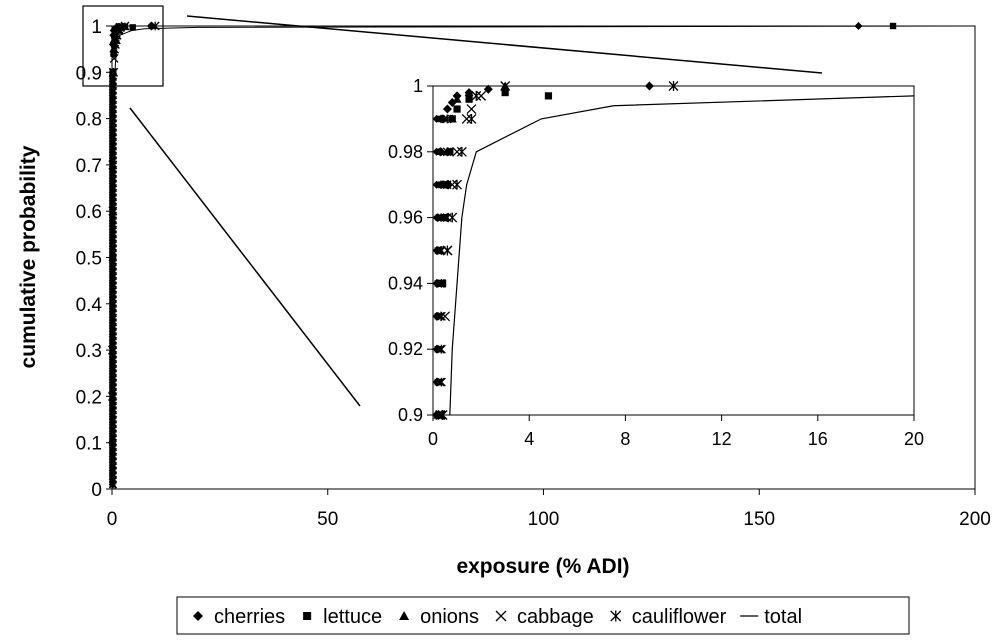  What do you see at coordinates (96, 490) in the screenshot?
I see `y-tick-label: 0` at bounding box center [96, 490].